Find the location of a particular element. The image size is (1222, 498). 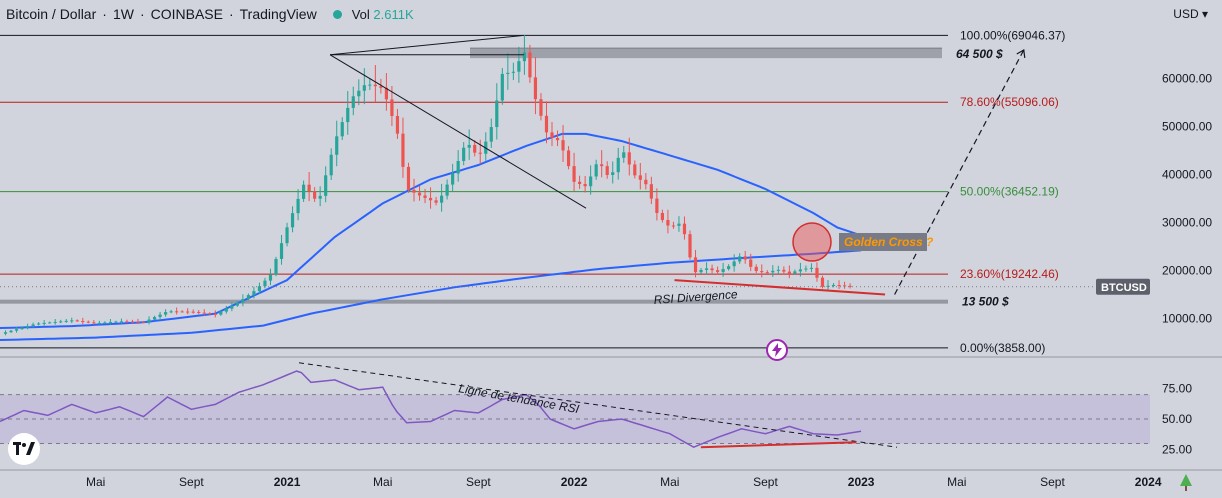

rsi-trend-line is located at coordinates (598, 405).